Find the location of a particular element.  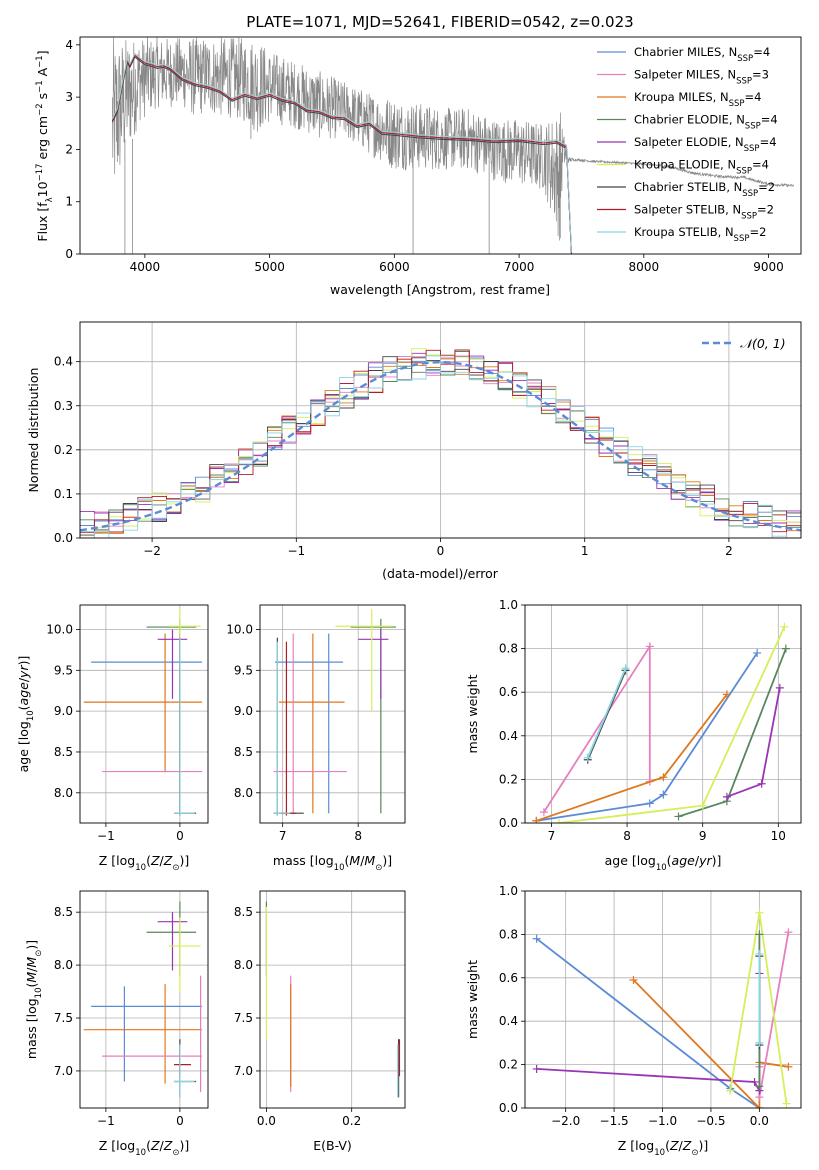

x-tick-label: 0.2 is located at coordinates (351, 1121).